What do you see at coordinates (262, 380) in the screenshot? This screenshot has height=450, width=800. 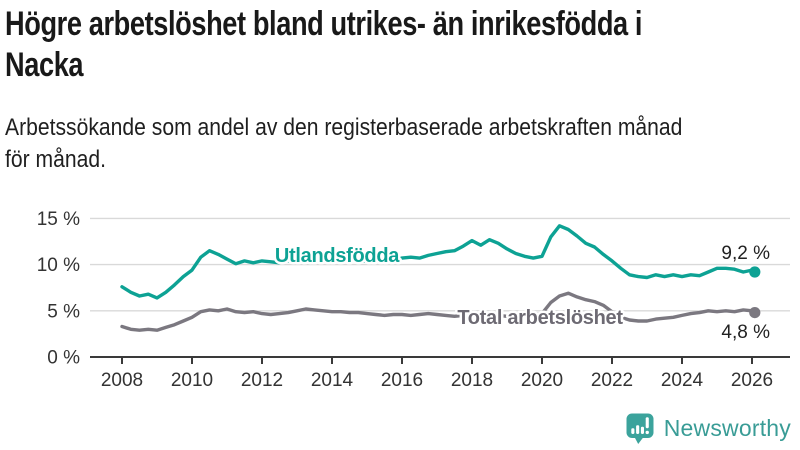 I see `x-tick-label-2012: 2012` at bounding box center [262, 380].